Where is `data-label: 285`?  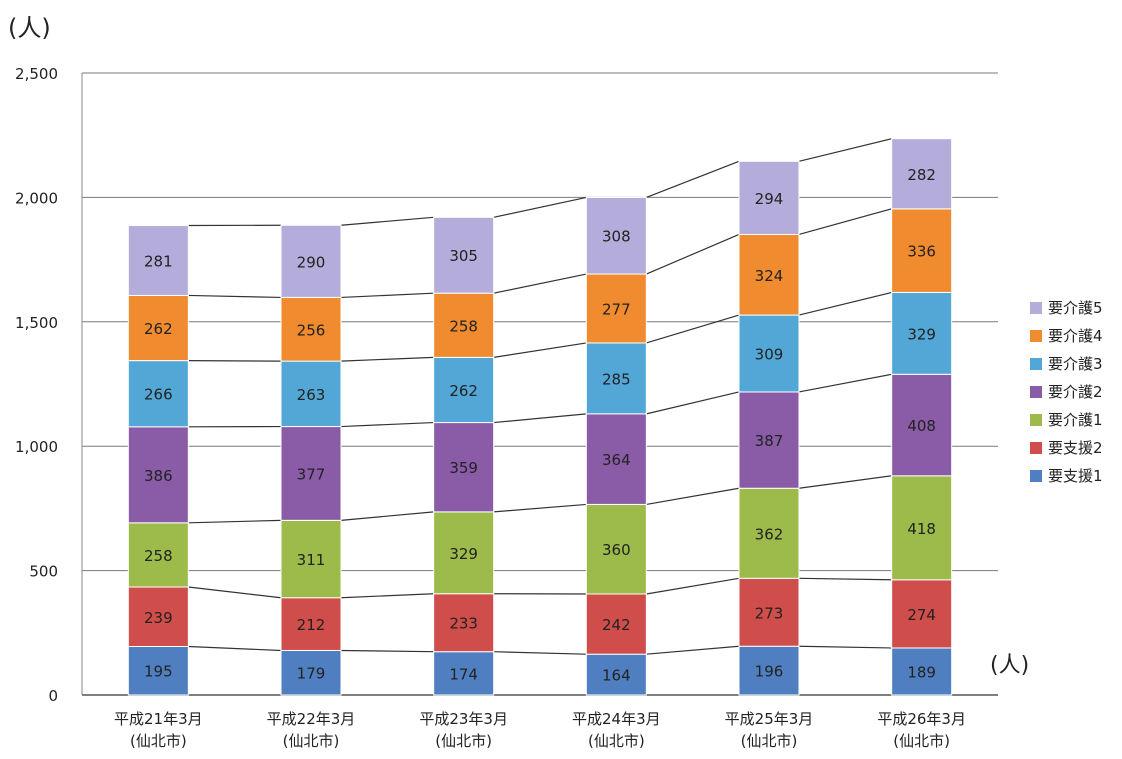
data-label: 285 is located at coordinates (616, 379).